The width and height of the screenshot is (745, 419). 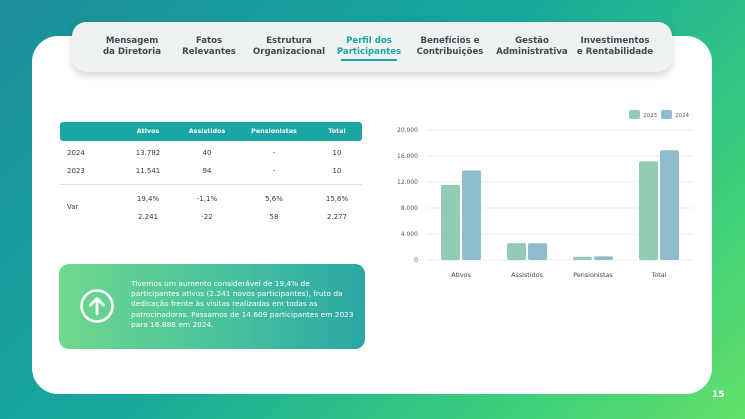 I want to click on arrow-up-circle-icon, so click(x=97, y=306).